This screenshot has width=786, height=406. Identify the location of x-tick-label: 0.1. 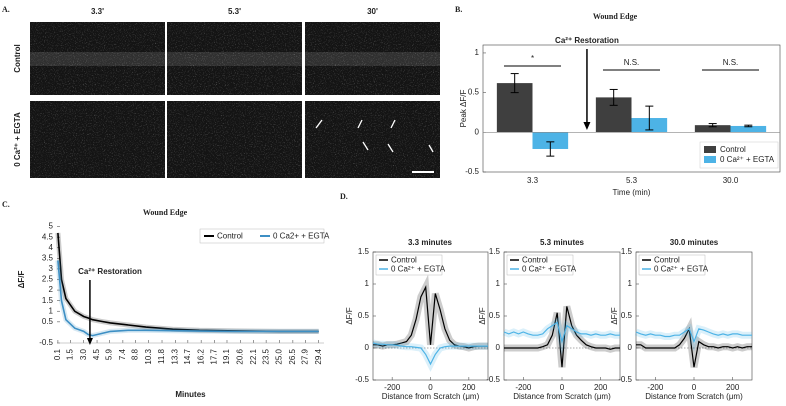
(57, 354).